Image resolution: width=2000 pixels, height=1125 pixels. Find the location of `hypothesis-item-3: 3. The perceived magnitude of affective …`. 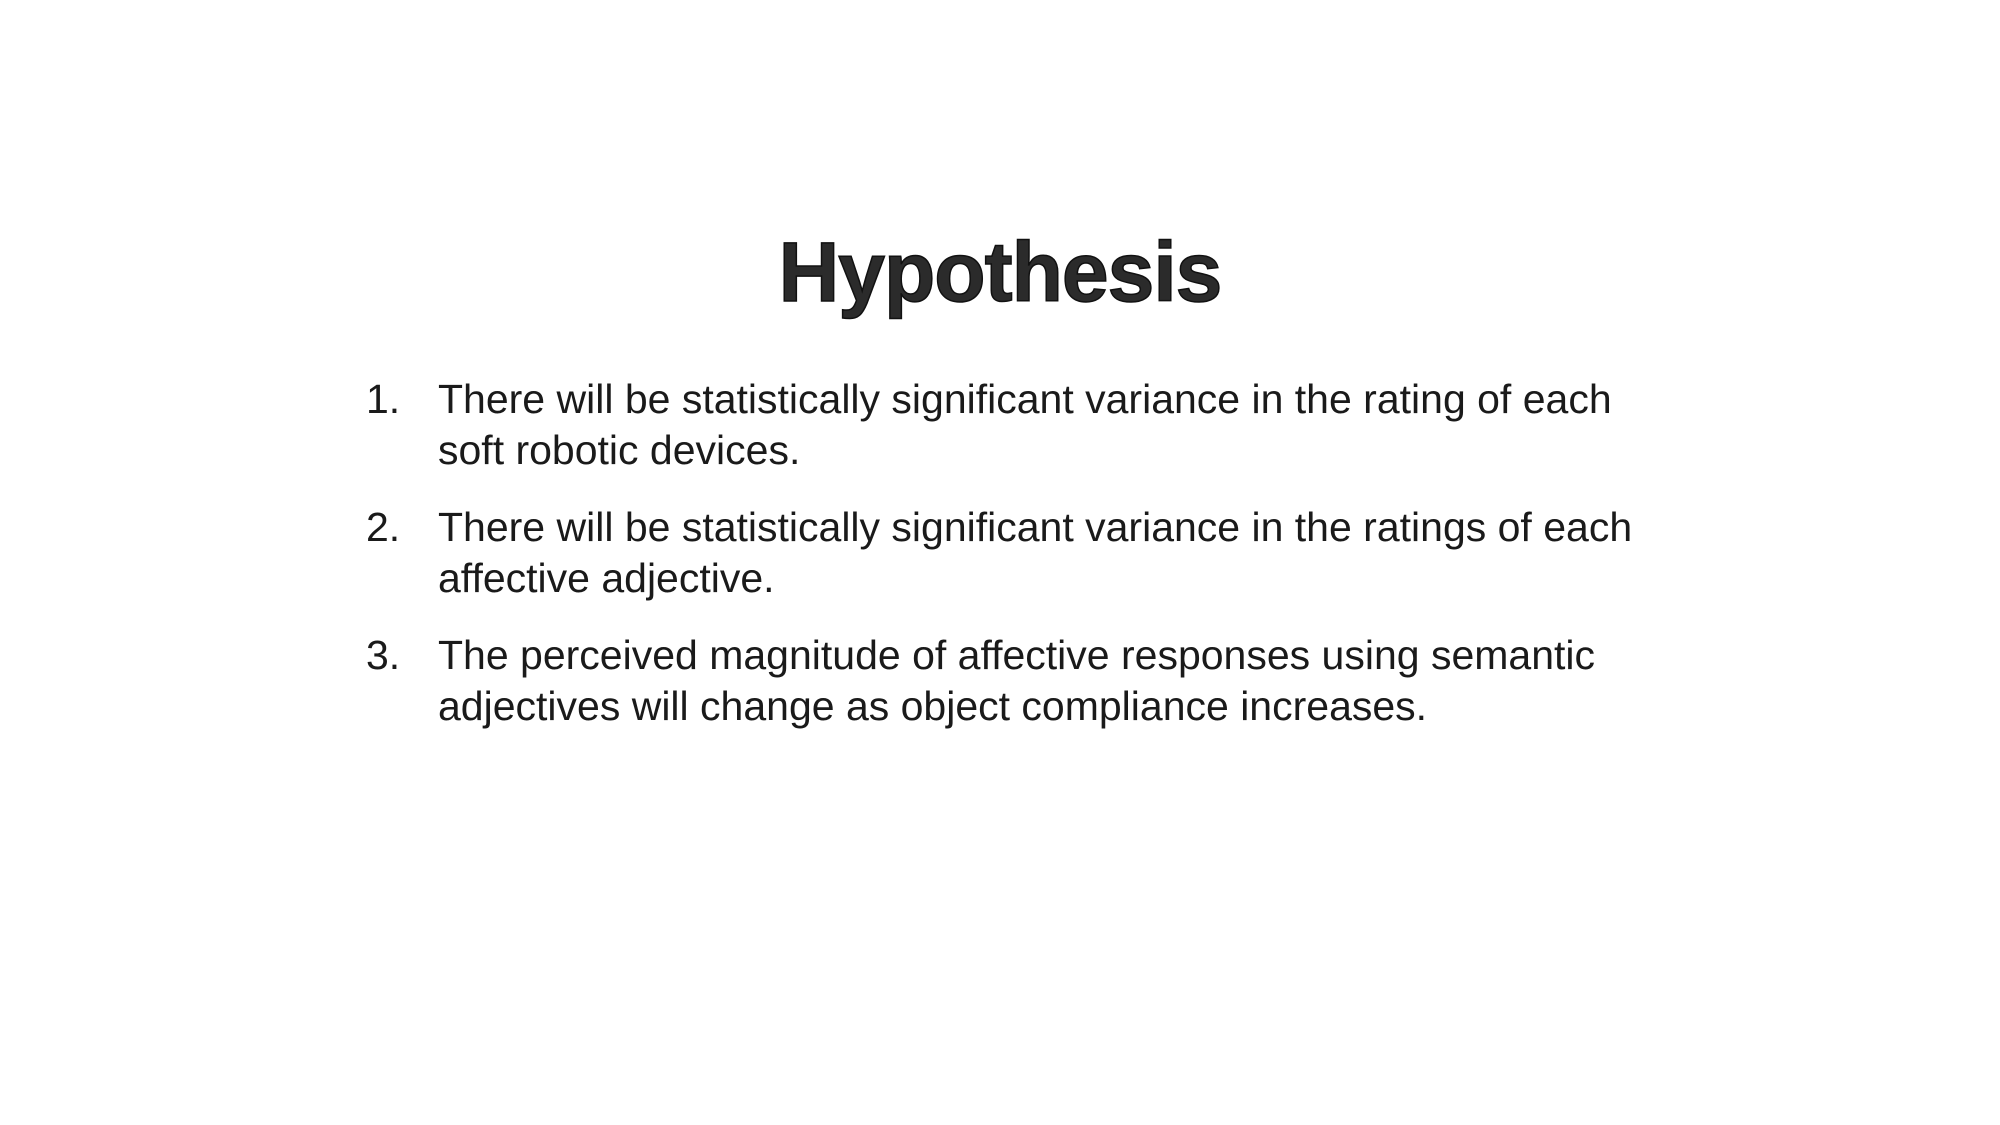

hypothesis-item-3: 3. The perceived magnitude of affective … is located at coordinates (1000, 681).